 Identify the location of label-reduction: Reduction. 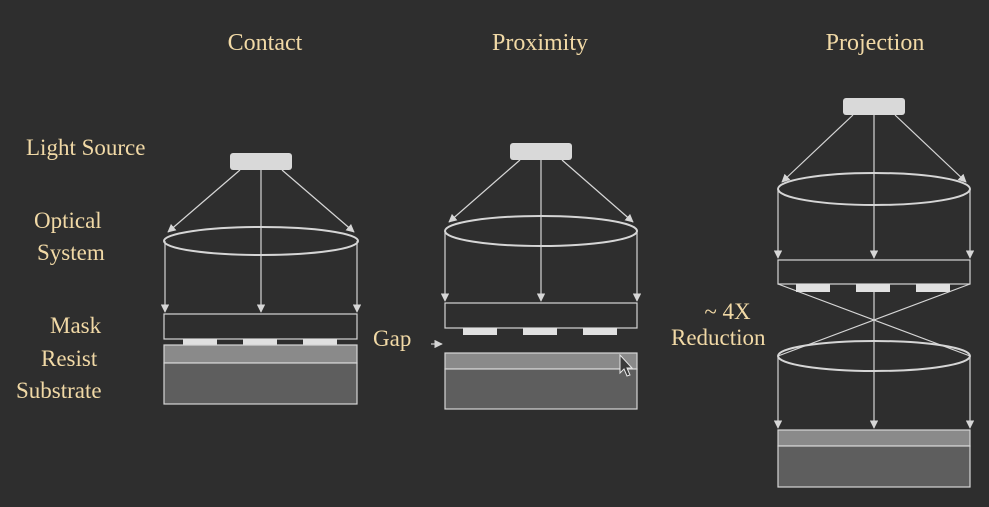
(718, 337).